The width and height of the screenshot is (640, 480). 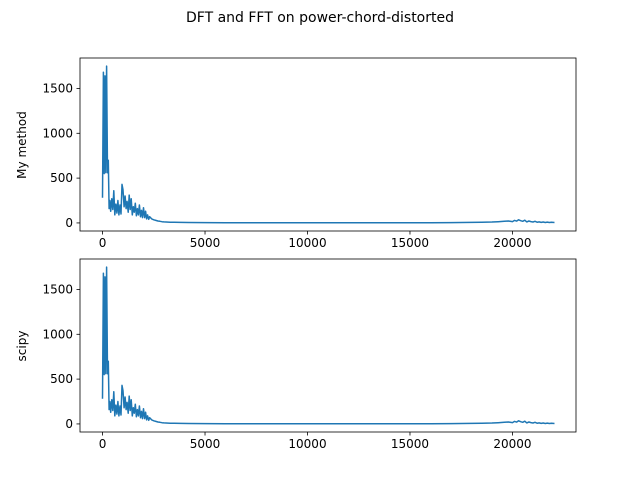 What do you see at coordinates (320, 18) in the screenshot?
I see `figure-suptitle: DFT and FFT on power-chord-distorted` at bounding box center [320, 18].